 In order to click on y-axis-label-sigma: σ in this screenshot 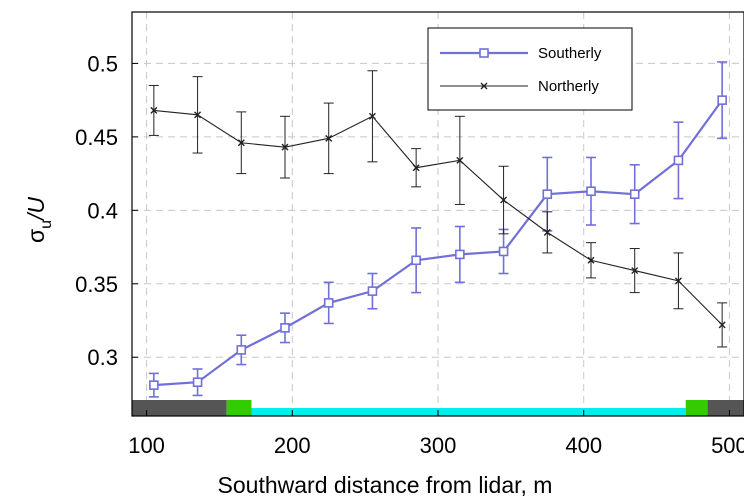, I will do `click(36, 236)`.